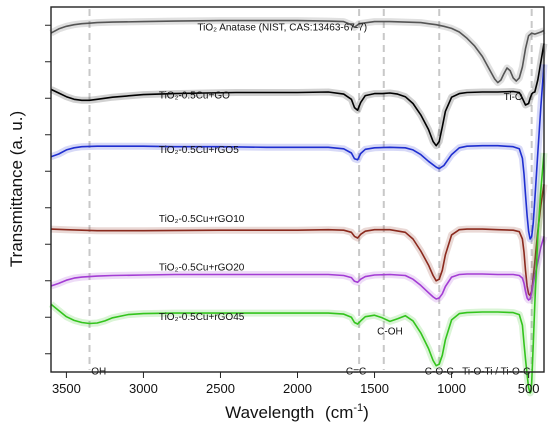  I want to click on series-label-3: TiO₂-0.5Cu+rGO5, so click(199, 150).